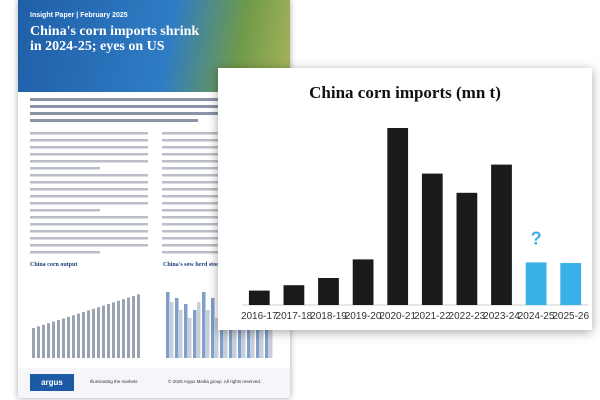  I want to click on x-tick-label: 2018-19, so click(328, 316).